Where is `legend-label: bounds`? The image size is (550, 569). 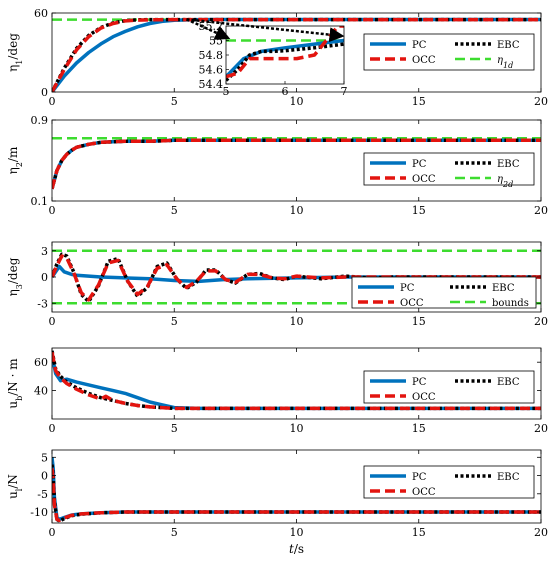 legend-label: bounds is located at coordinates (510, 303).